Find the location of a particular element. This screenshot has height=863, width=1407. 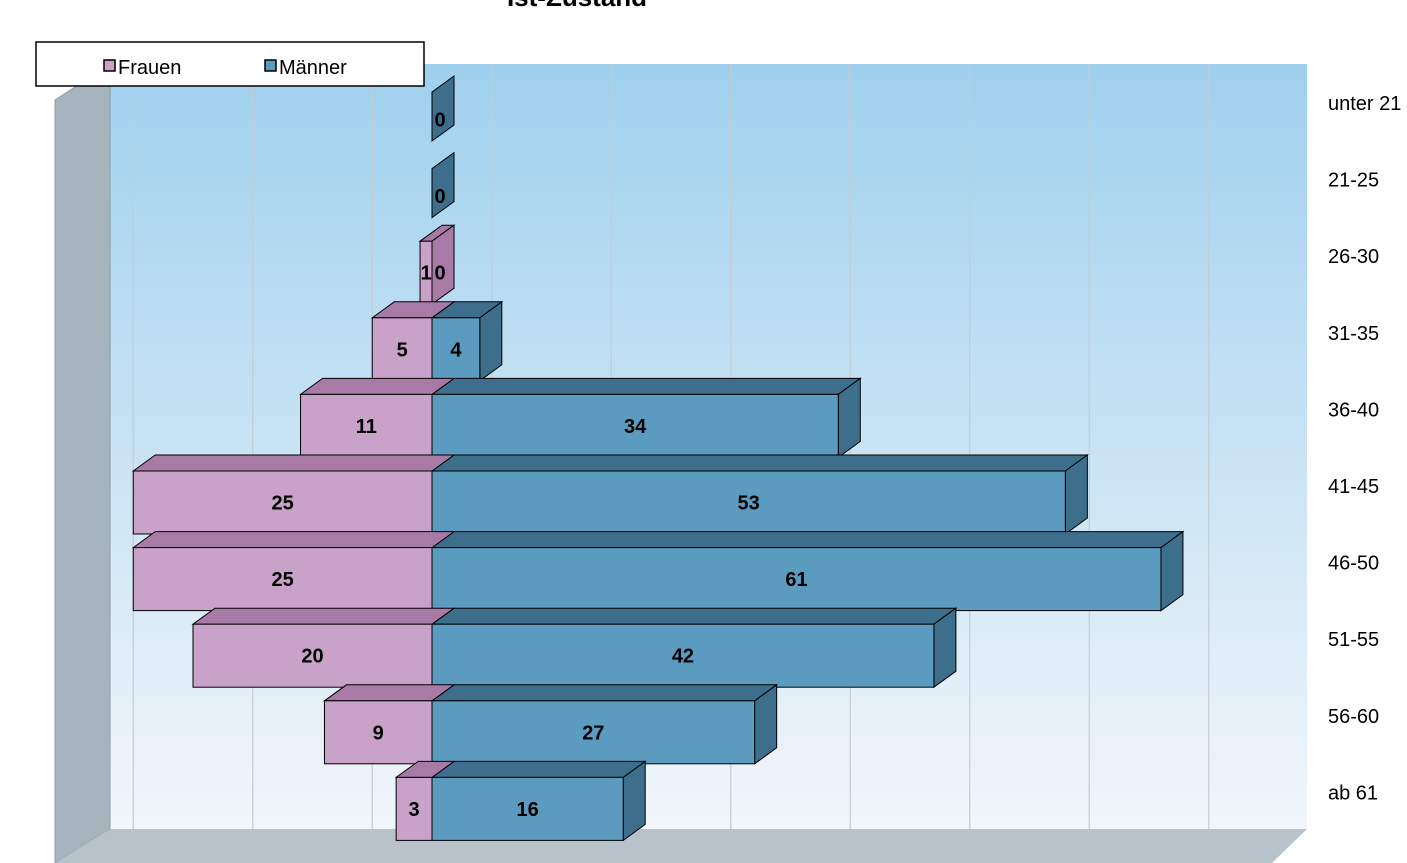

category-label: 56-60 is located at coordinates (1353, 717).